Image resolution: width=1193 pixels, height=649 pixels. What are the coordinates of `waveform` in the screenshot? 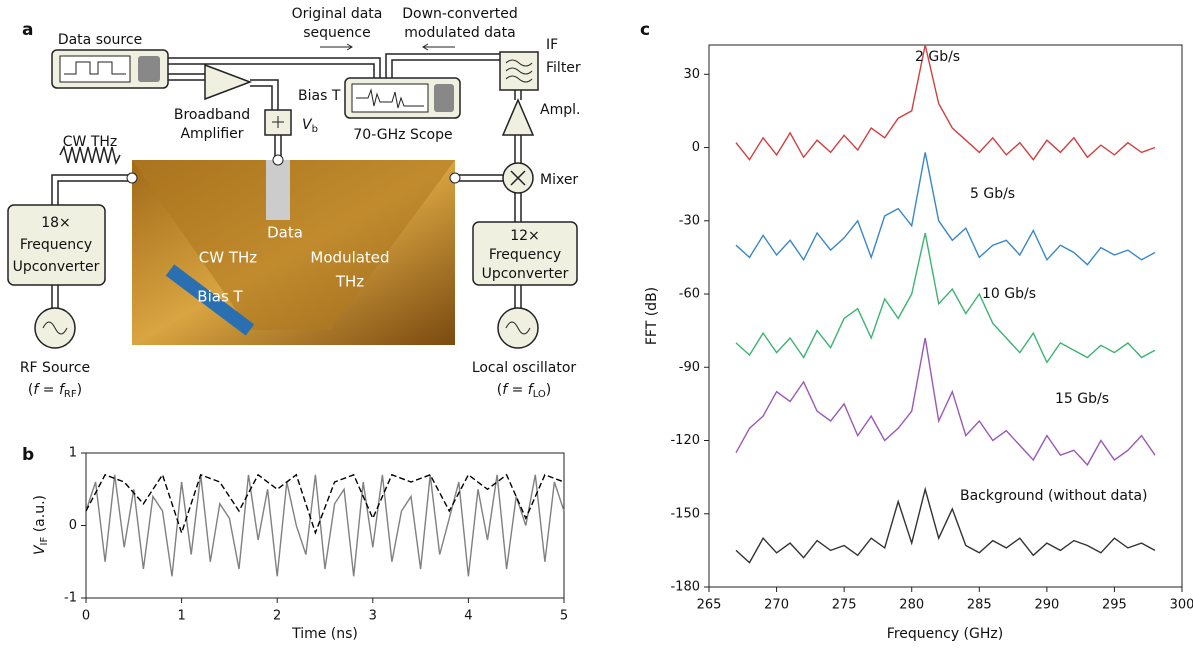 It's located at (390, 98).